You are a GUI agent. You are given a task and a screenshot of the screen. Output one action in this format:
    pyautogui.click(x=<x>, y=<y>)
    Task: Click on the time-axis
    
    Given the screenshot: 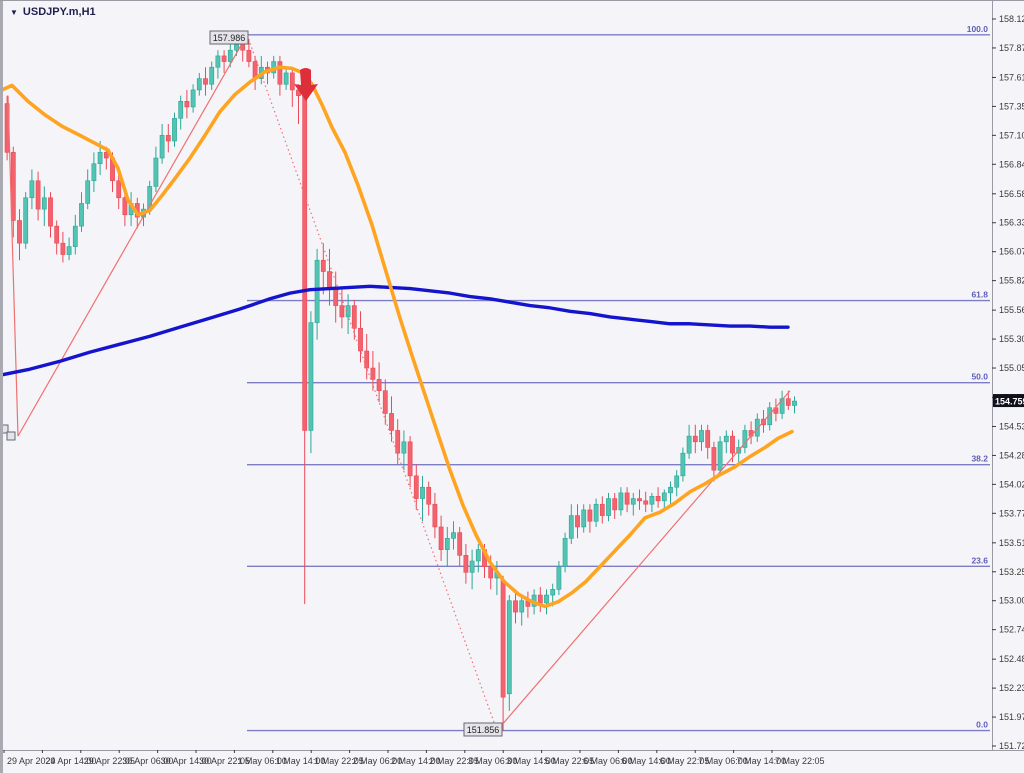 What is the action you would take?
    pyautogui.click(x=388, y=751)
    